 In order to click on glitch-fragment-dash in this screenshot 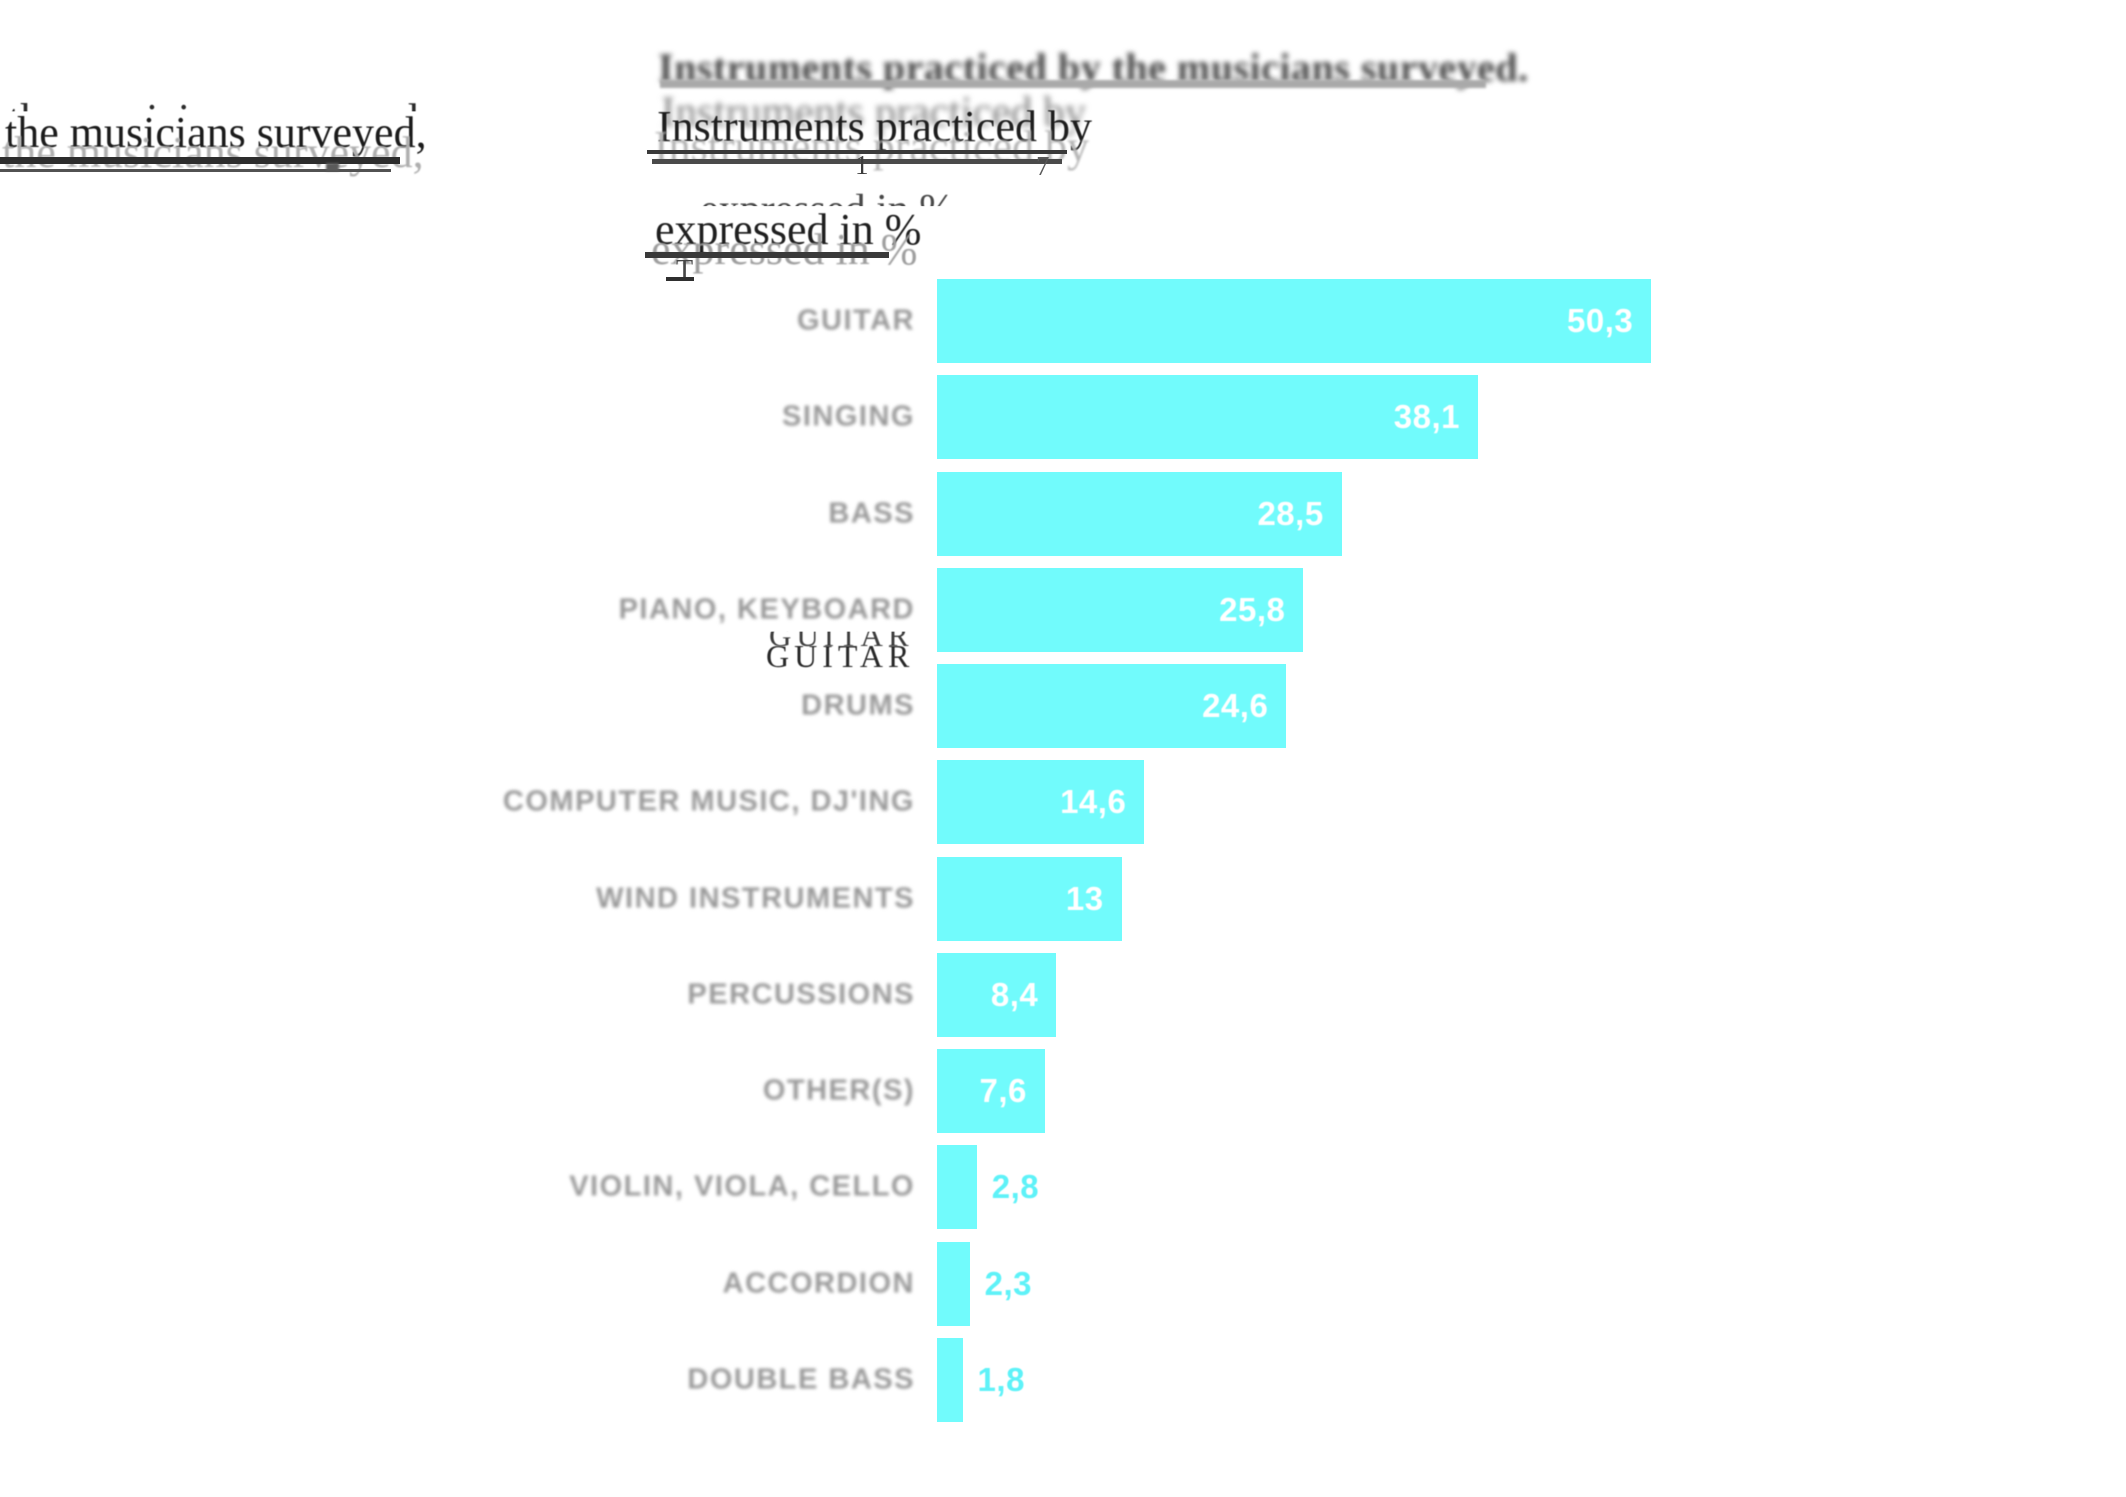, I will do `click(680, 279)`.